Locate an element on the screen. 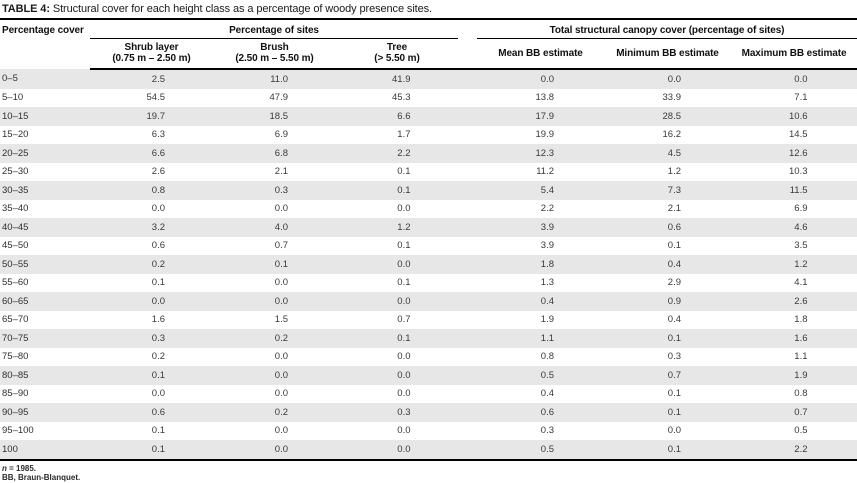 This screenshot has height=483, width=857. cell-value: 6.3 is located at coordinates (158, 135).